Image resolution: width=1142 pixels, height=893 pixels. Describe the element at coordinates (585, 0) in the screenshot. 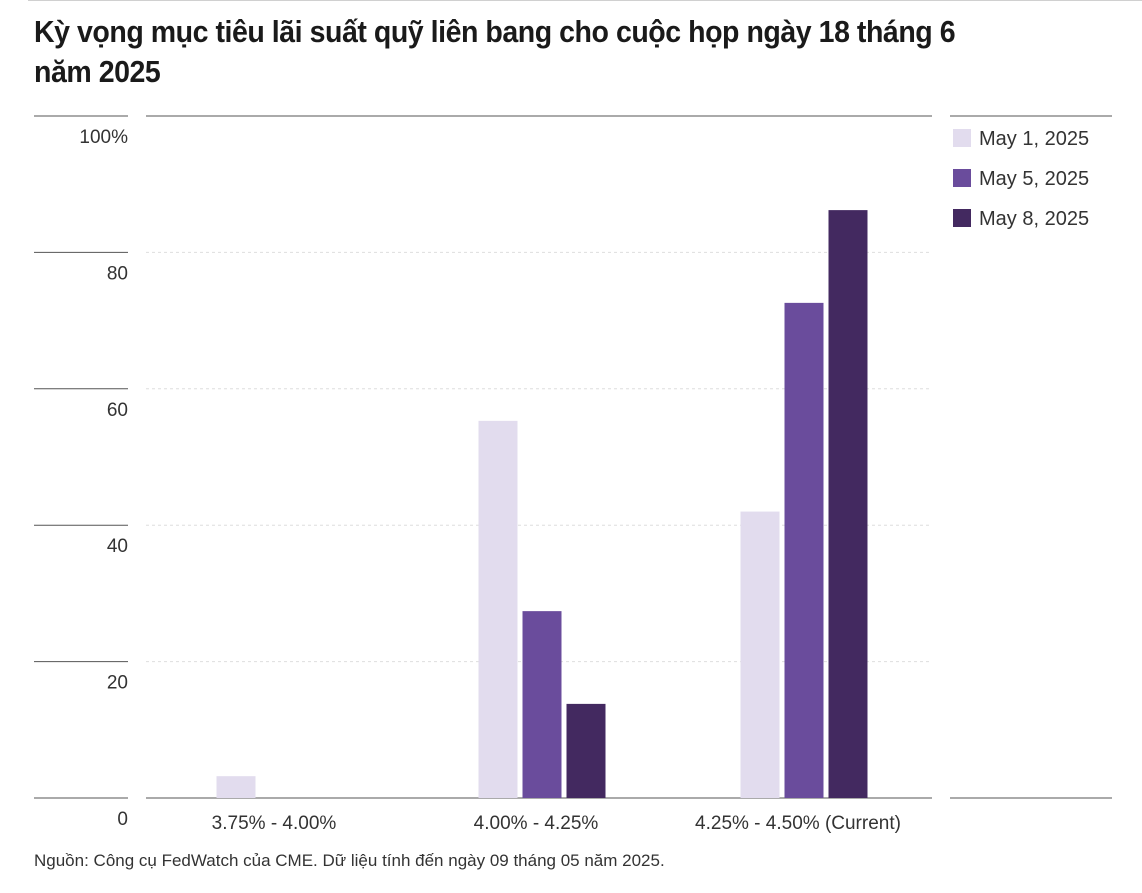

I see `top-rule` at that location.